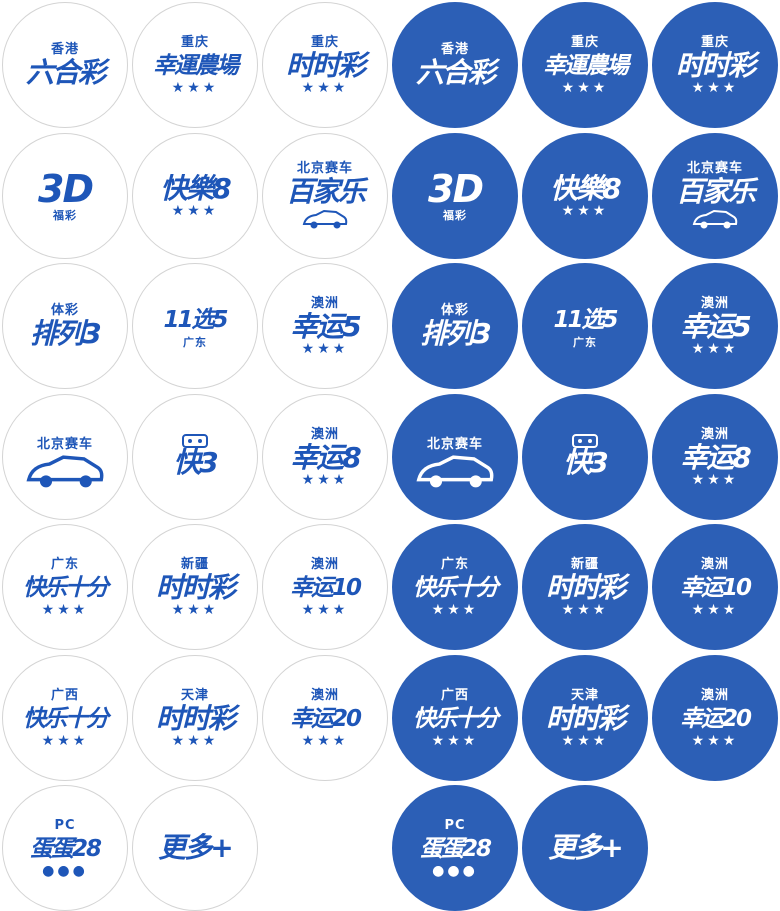 Image resolution: width=780 pixels, height=911 pixels. I want to click on lottery-badge-light-r4c2: 澳洲幸运10 ★★★, so click(325, 587).